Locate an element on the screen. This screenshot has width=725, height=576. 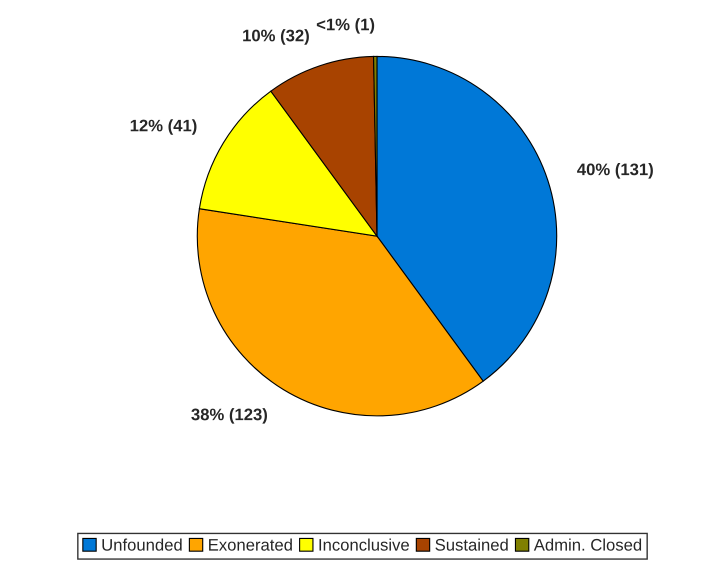
data-label: 40% (131) is located at coordinates (615, 171).